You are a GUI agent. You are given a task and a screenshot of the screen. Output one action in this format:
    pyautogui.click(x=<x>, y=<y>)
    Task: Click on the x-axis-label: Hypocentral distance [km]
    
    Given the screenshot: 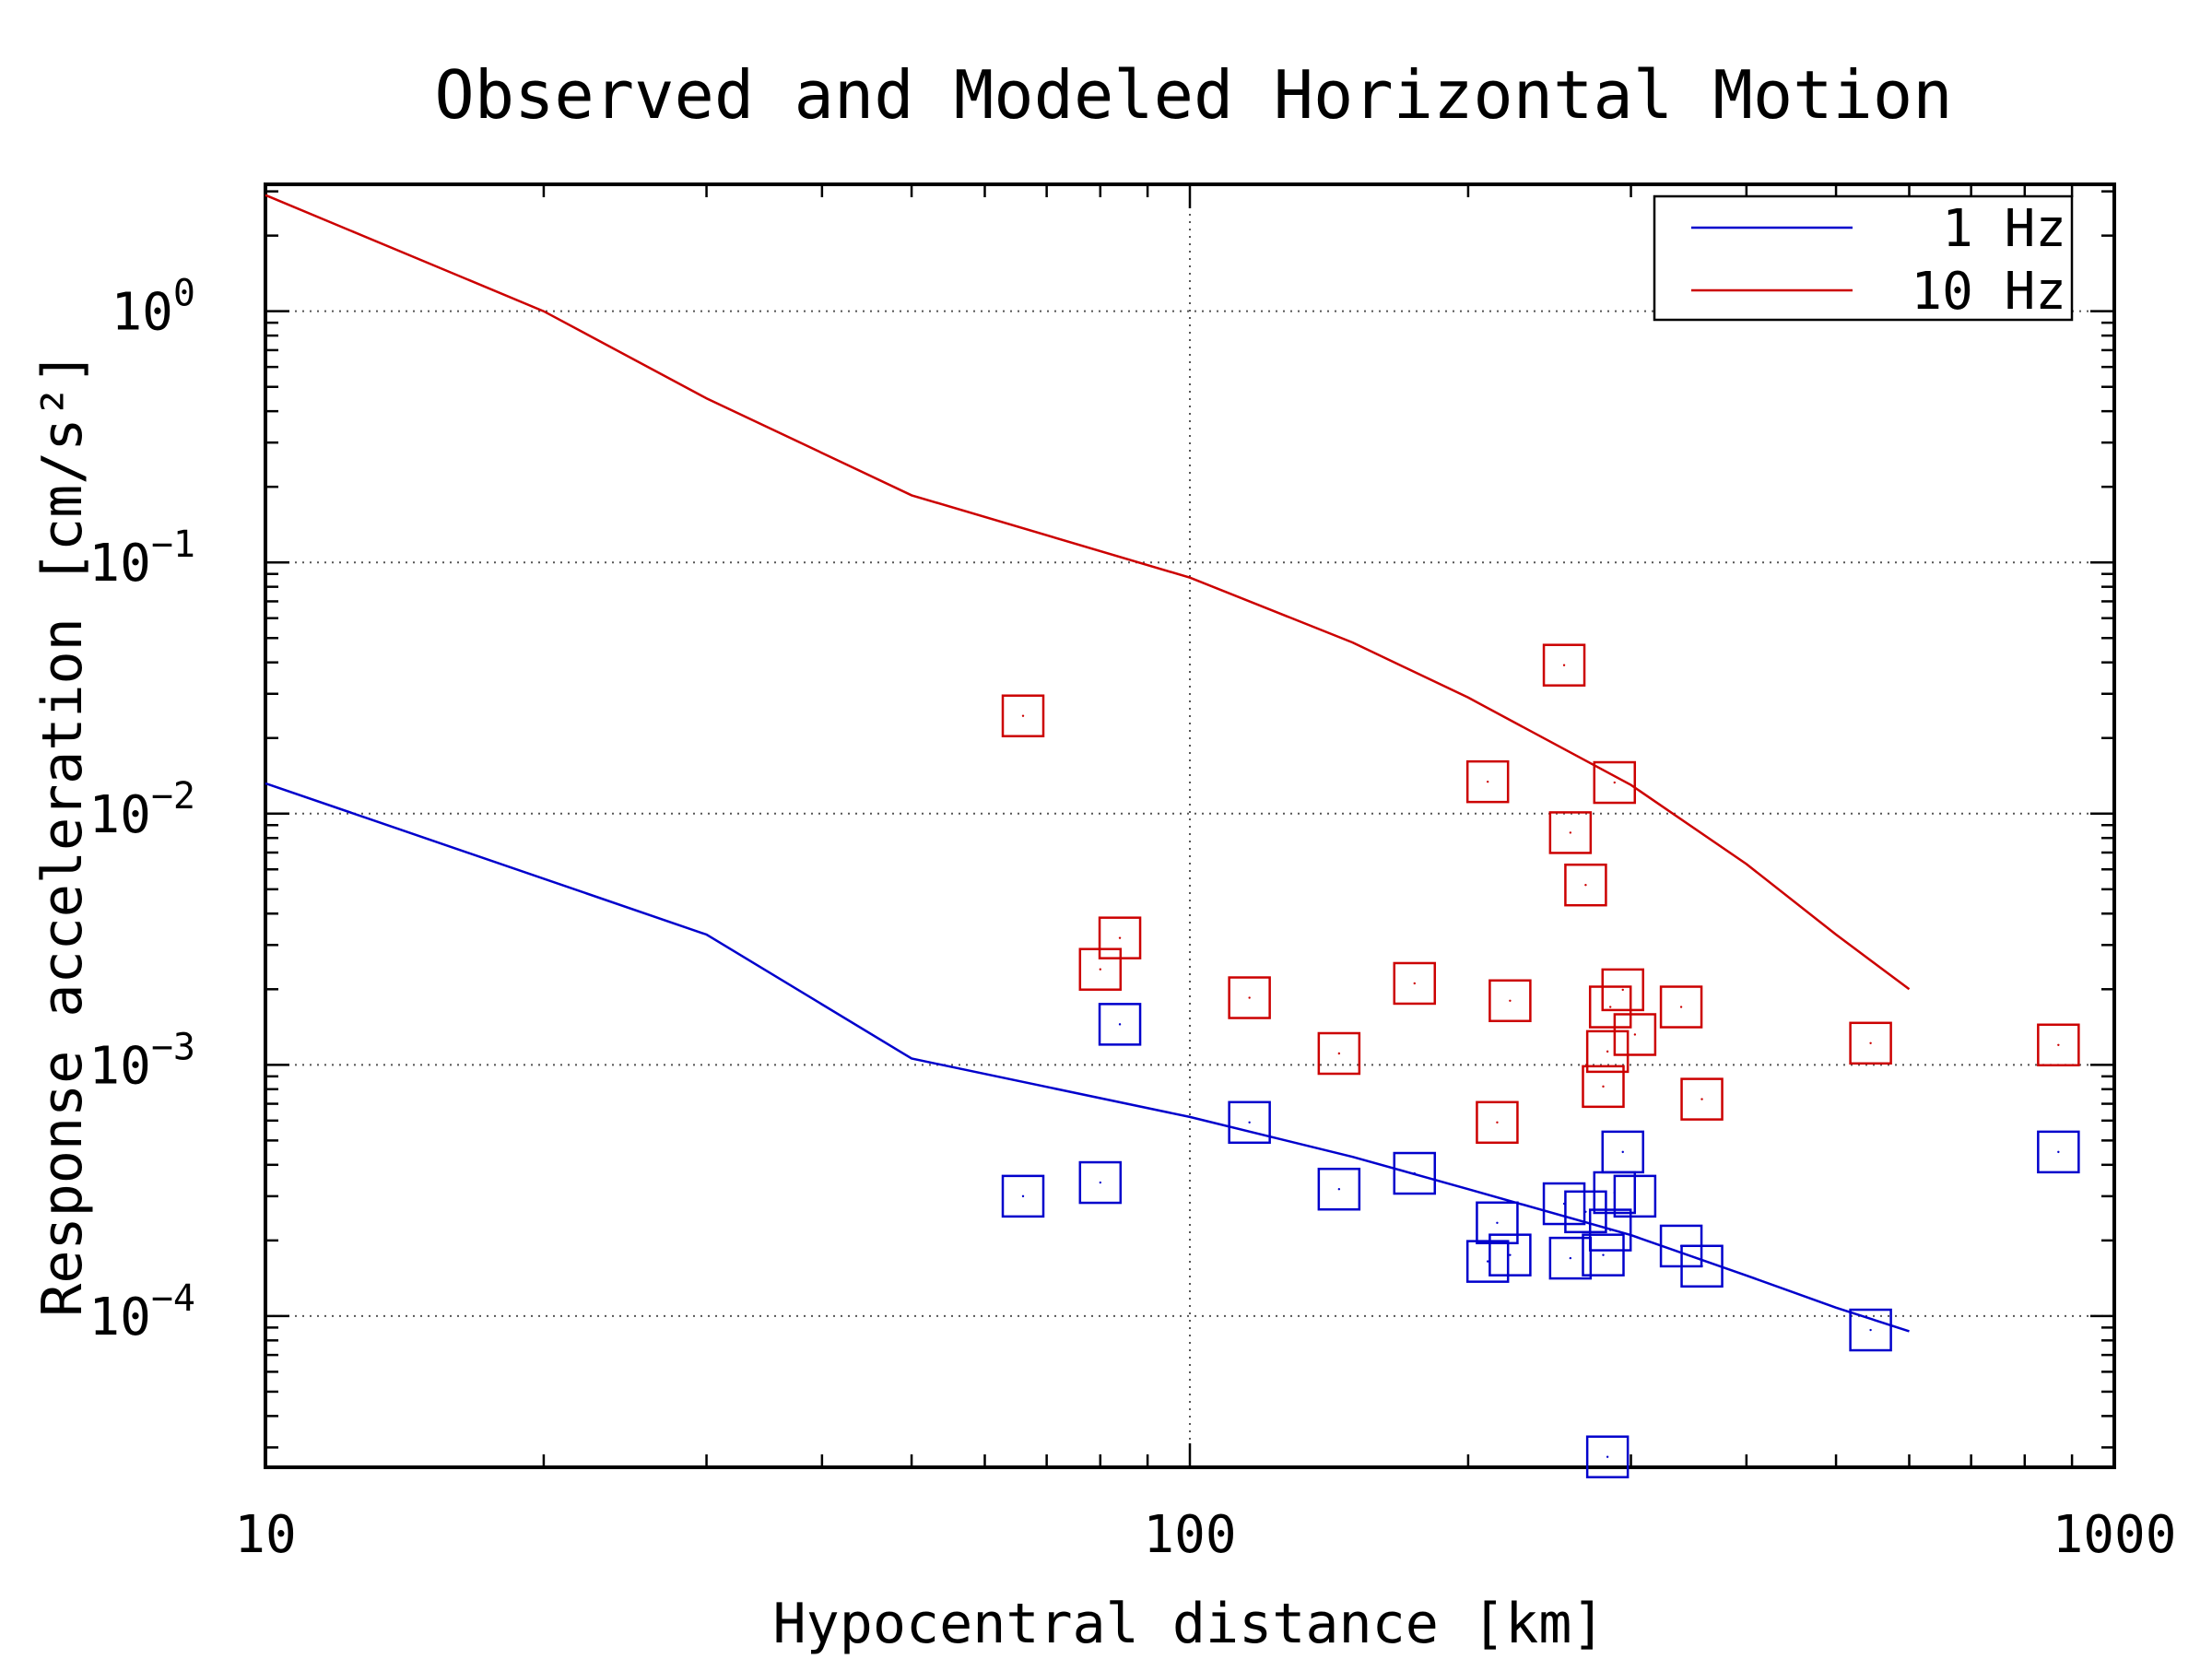 What is the action you would take?
    pyautogui.click(x=1188, y=1624)
    